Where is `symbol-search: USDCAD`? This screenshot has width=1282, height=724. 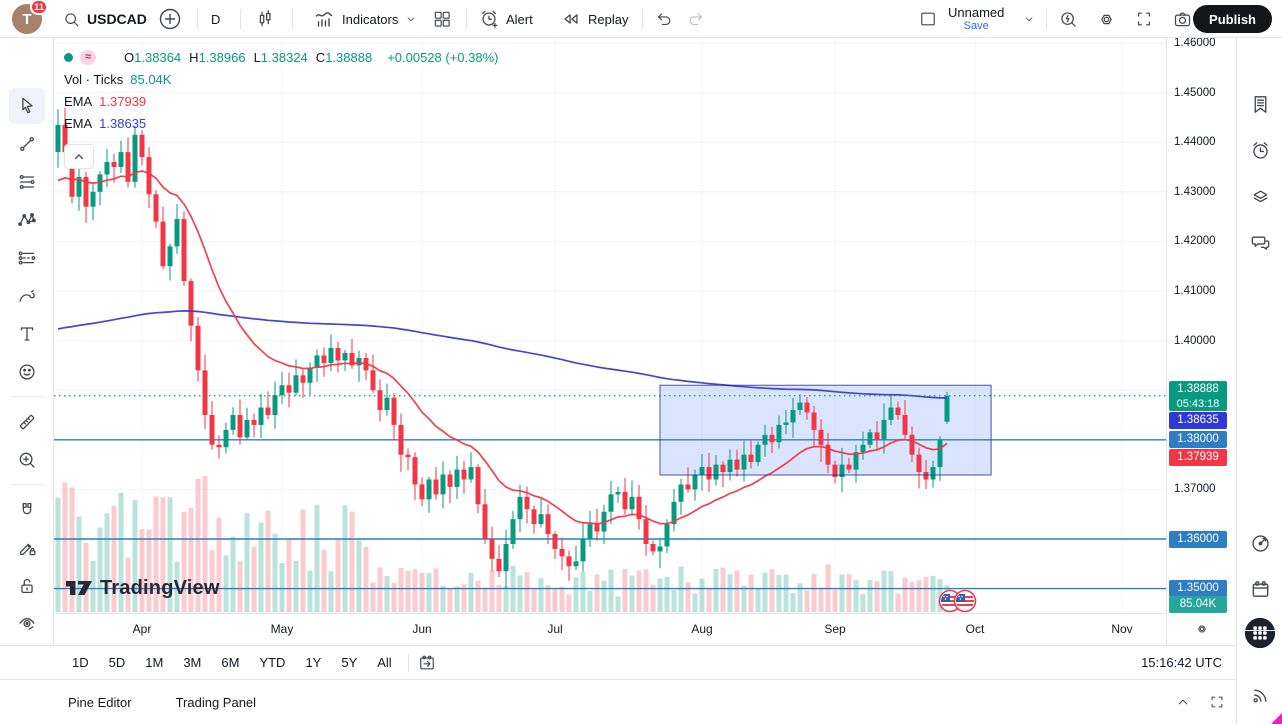
symbol-search: USDCAD is located at coordinates (104, 19).